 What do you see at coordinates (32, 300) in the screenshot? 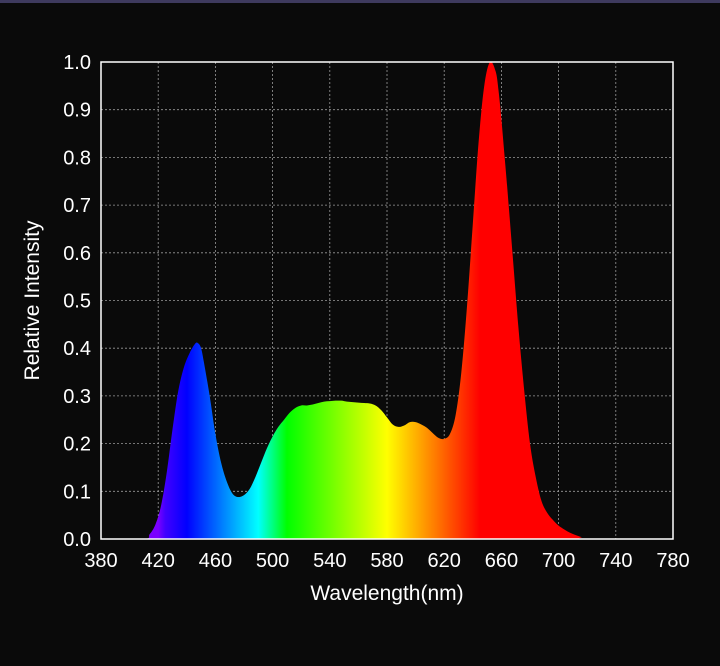
I see `y-axis-title: Relative Intensity` at bounding box center [32, 300].